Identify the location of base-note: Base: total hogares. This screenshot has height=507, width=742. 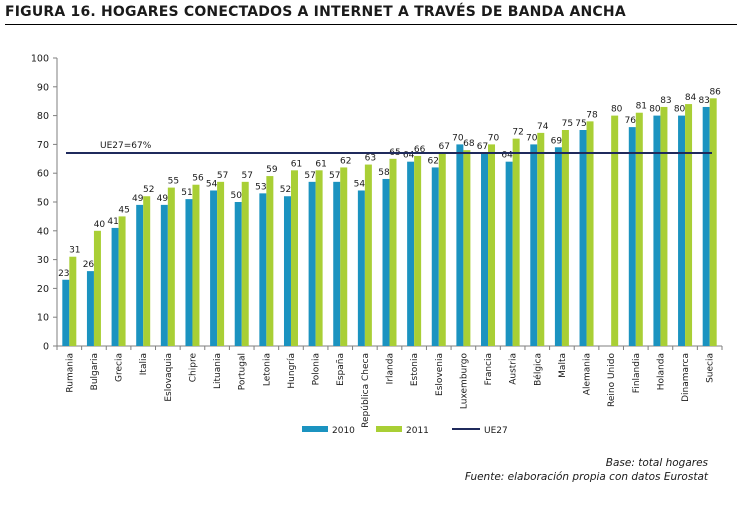
(656, 463).